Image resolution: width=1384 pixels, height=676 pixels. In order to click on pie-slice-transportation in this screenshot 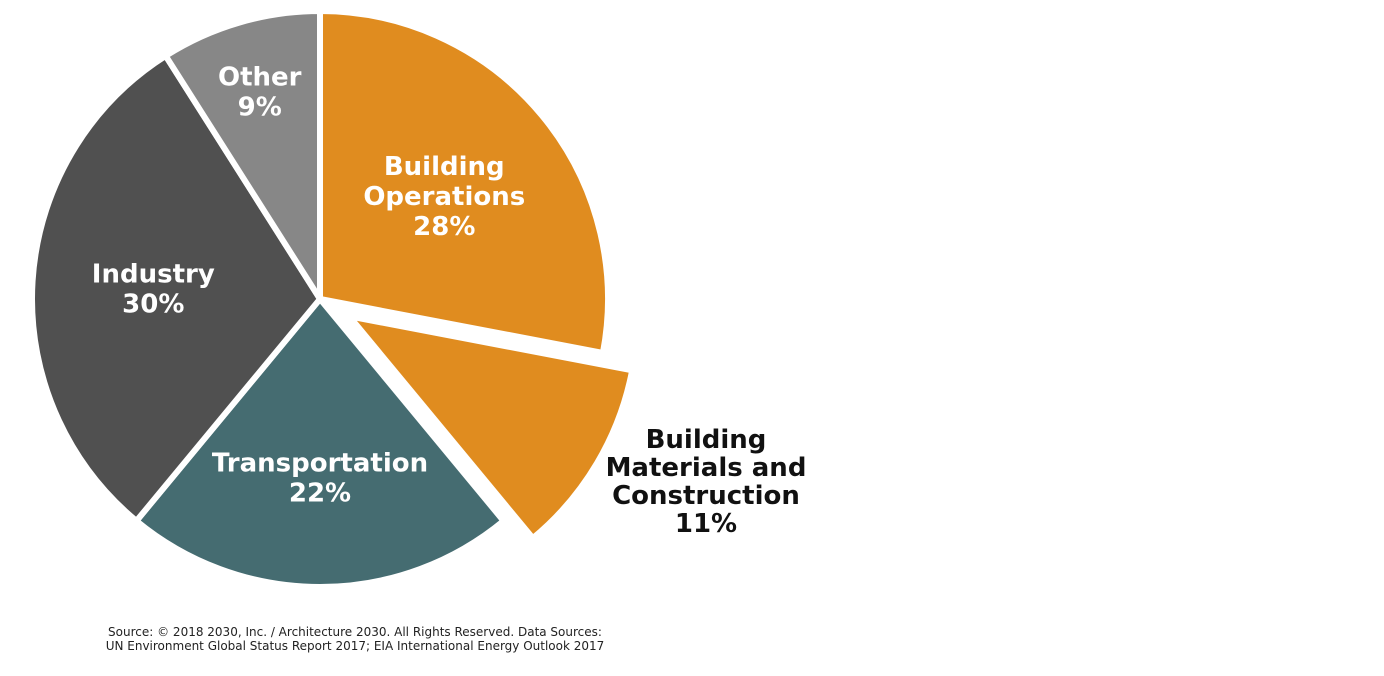, I will do `click(320, 443)`.